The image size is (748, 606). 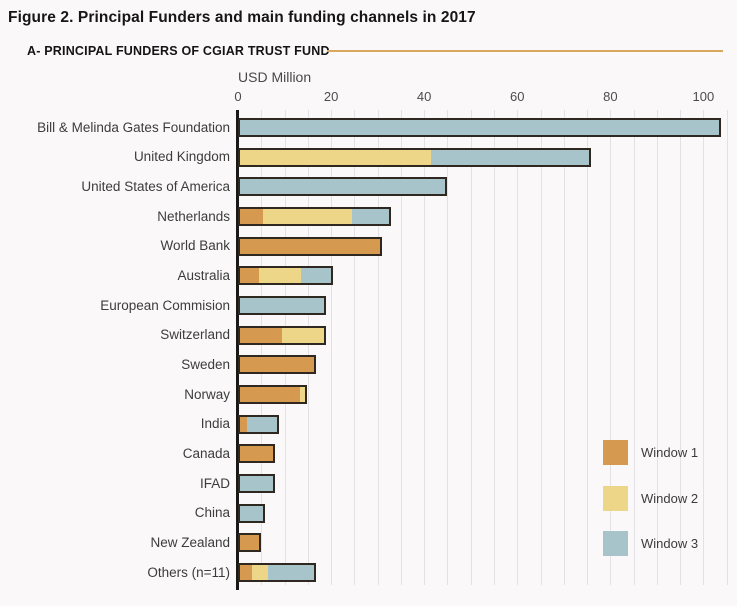 I want to click on category-label: Switzerland, so click(x=195, y=335).